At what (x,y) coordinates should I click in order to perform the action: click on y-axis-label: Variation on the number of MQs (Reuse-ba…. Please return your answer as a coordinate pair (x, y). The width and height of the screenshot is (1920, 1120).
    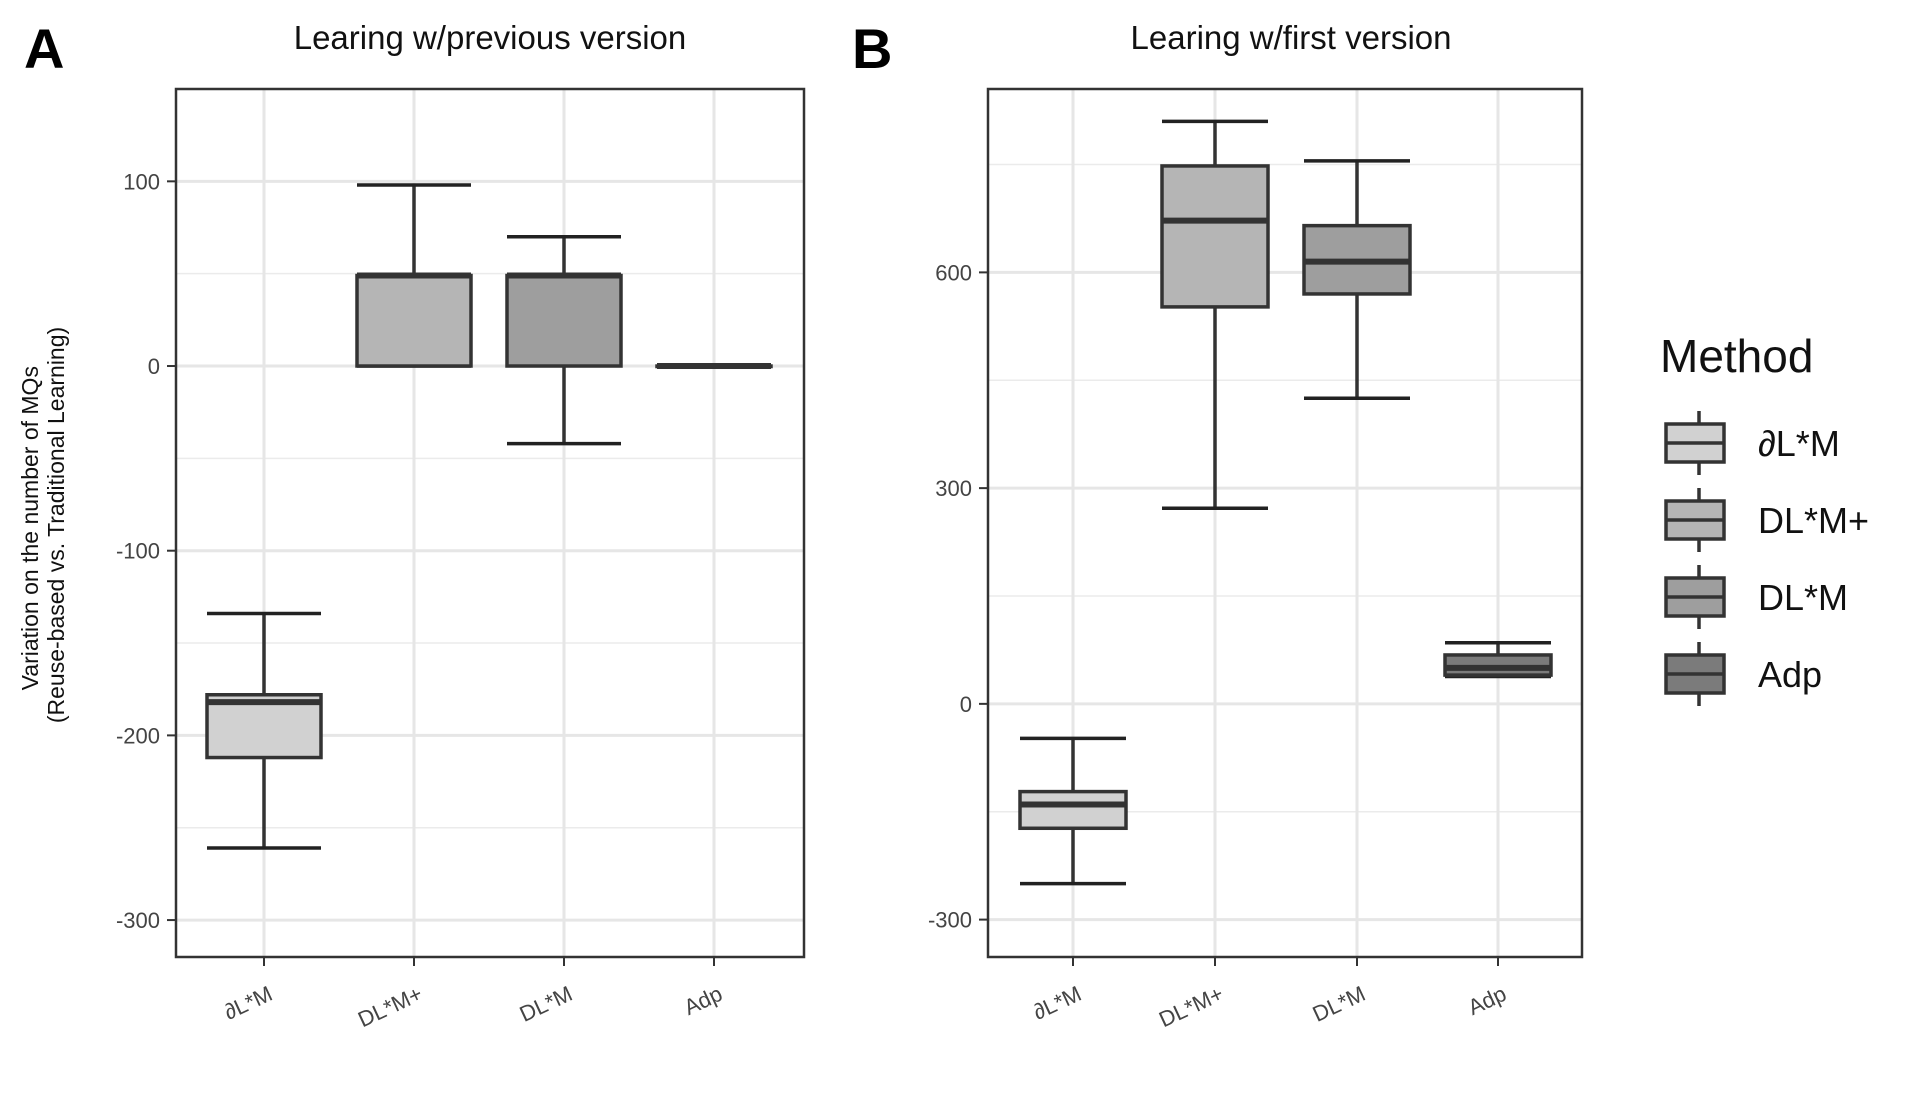
    Looking at the image, I should click on (43, 525).